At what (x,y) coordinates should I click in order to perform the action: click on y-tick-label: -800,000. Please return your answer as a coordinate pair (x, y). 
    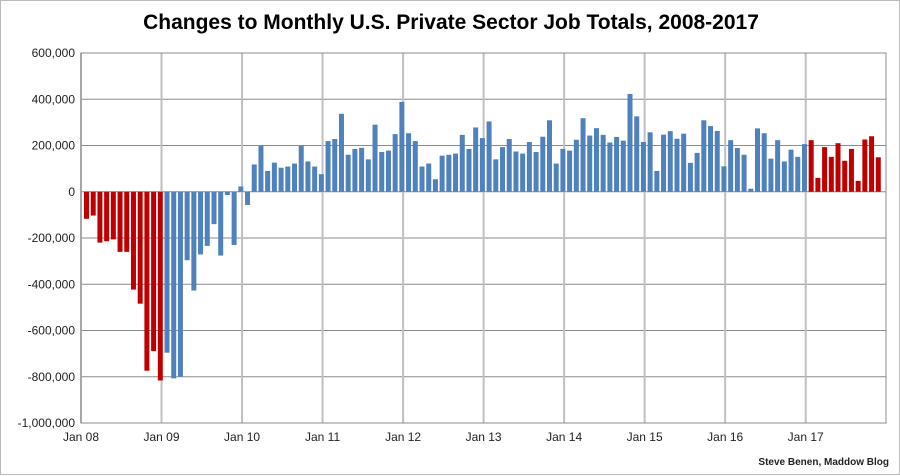
    Looking at the image, I should click on (52, 377).